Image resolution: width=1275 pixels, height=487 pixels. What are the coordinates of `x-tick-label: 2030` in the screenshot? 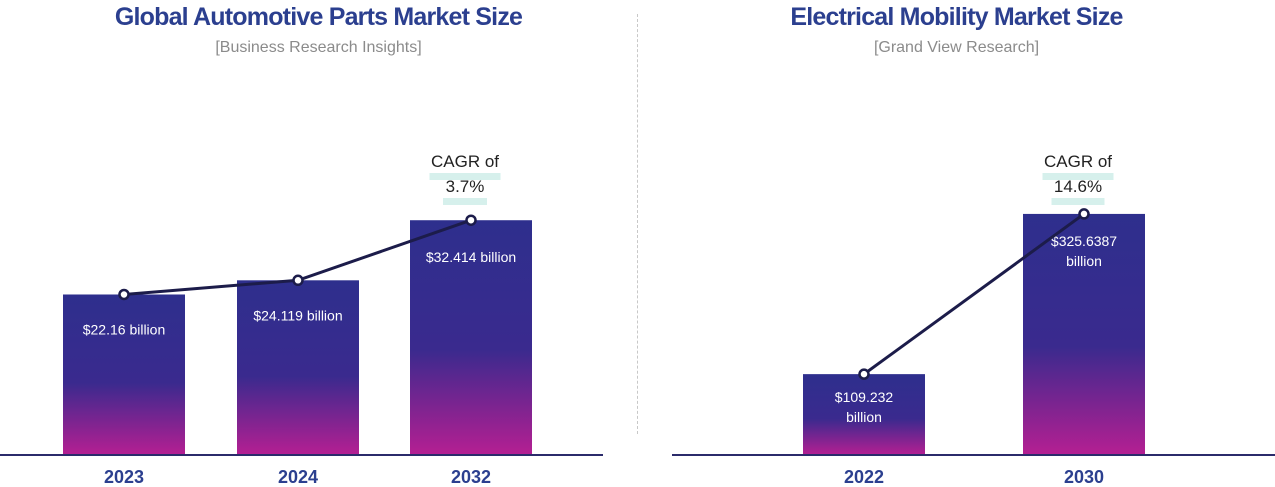 It's located at (1084, 477).